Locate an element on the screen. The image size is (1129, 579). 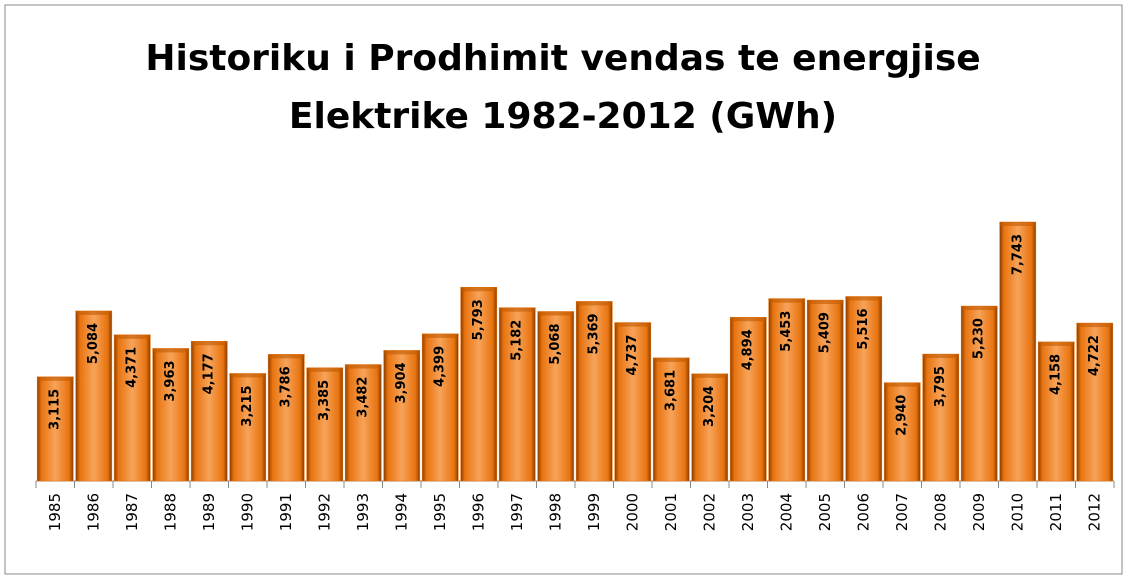
x-tick-label: 1986 is located at coordinates (93, 512).